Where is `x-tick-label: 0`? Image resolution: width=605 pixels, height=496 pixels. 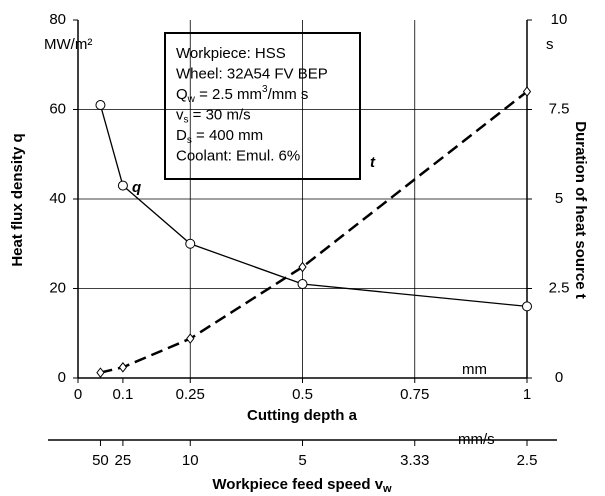 x-tick-label: 0 is located at coordinates (78, 394).